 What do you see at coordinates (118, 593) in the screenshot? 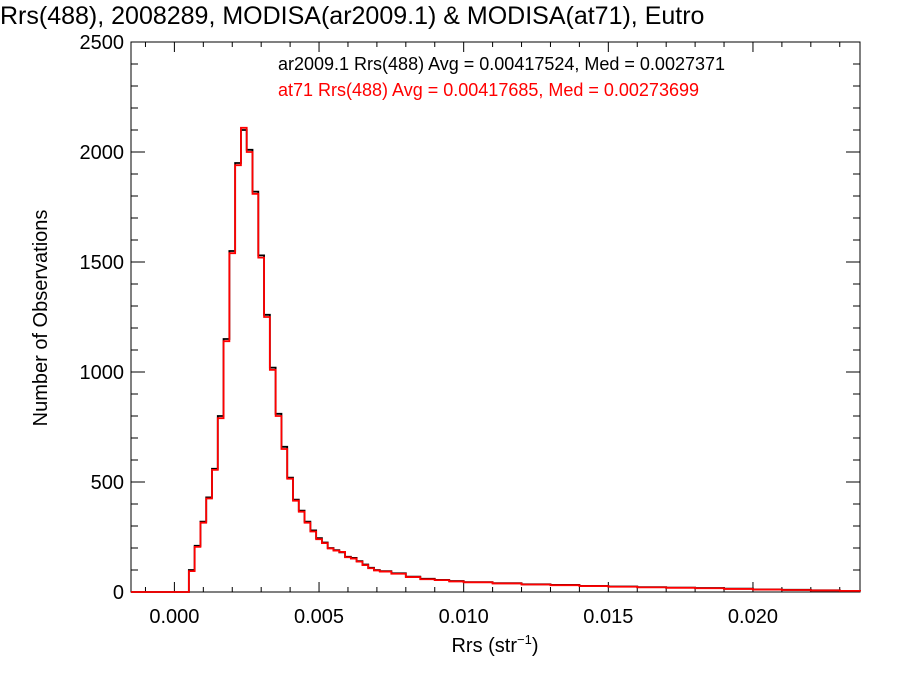
I see `y-tick-label: 0` at bounding box center [118, 593].